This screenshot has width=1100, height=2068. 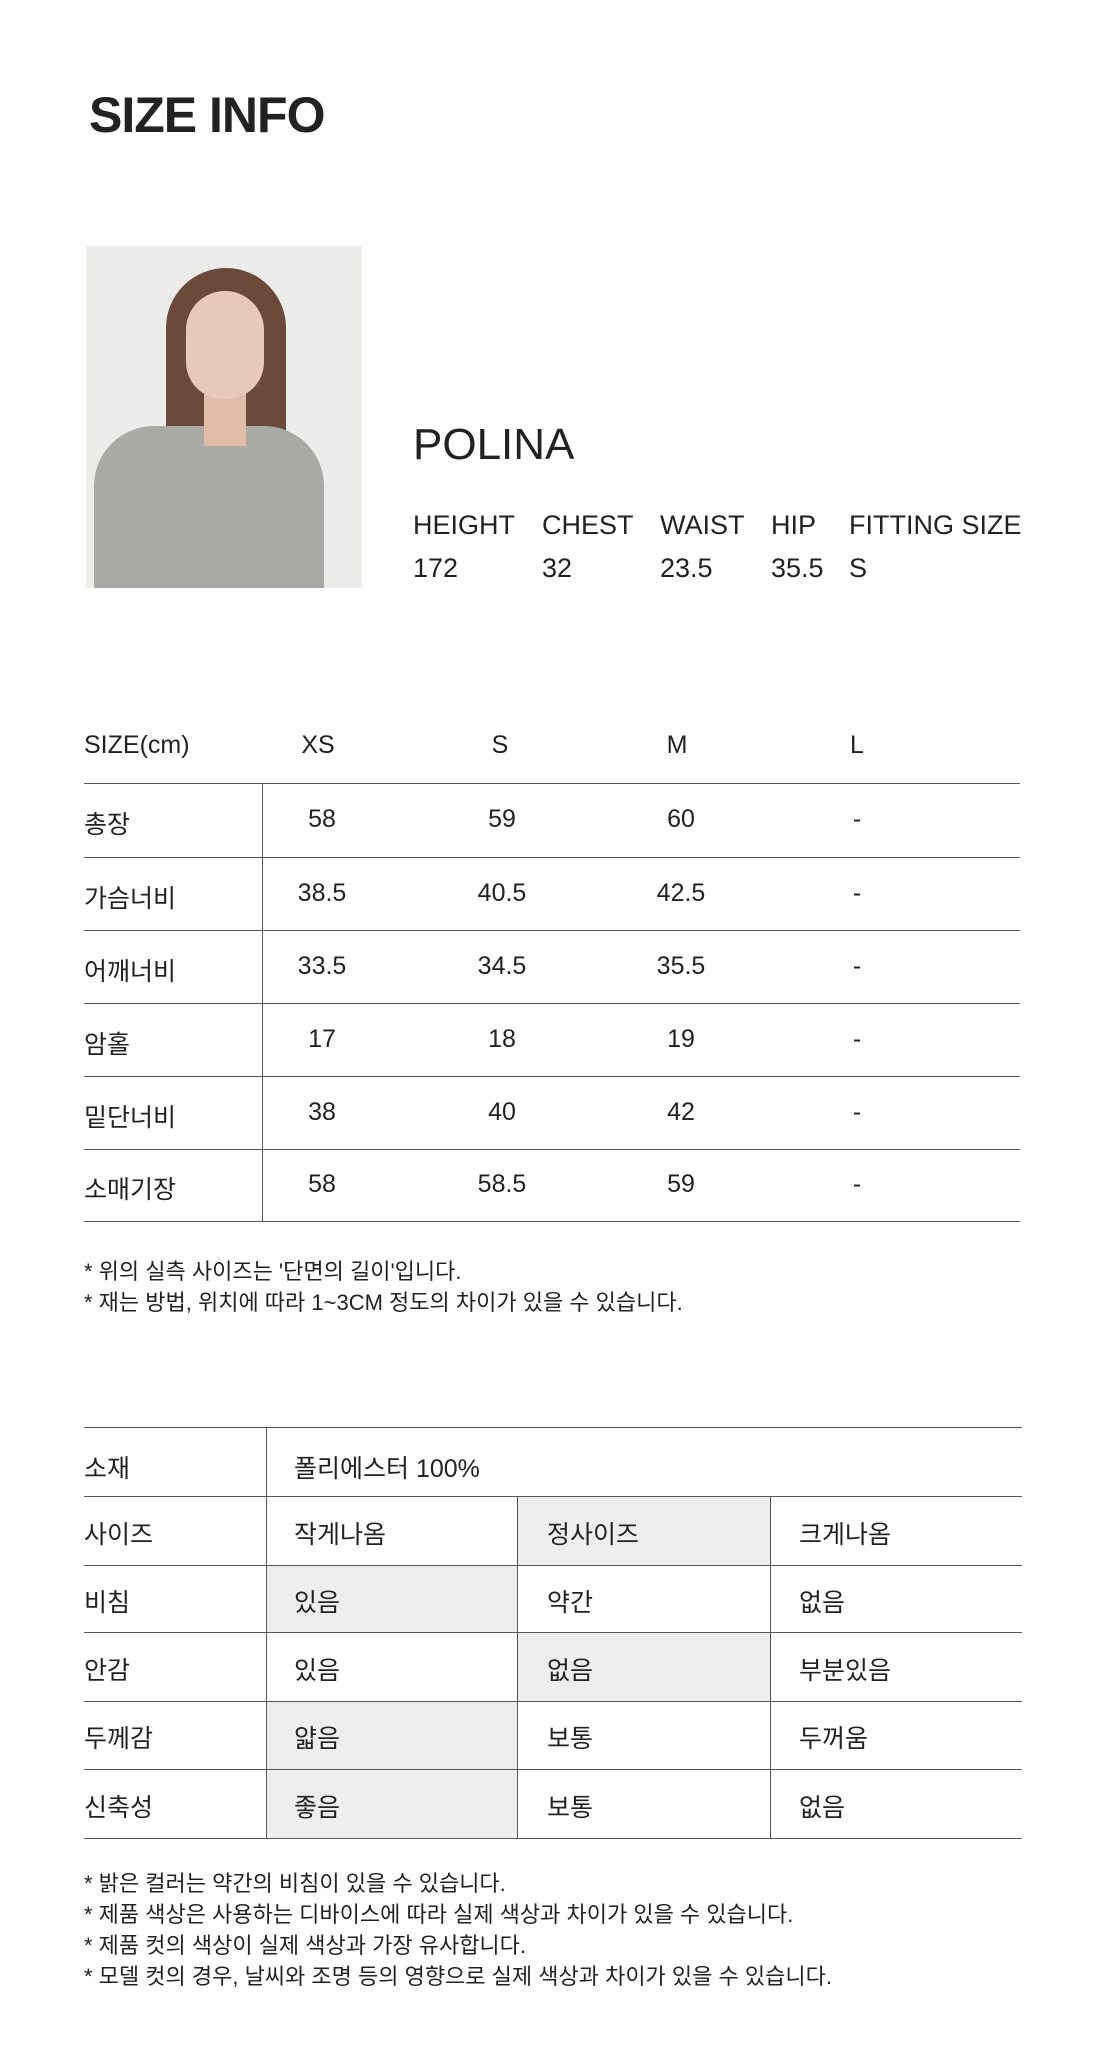 What do you see at coordinates (119, 1739) in the screenshot?
I see `attribute-label: 두께감` at bounding box center [119, 1739].